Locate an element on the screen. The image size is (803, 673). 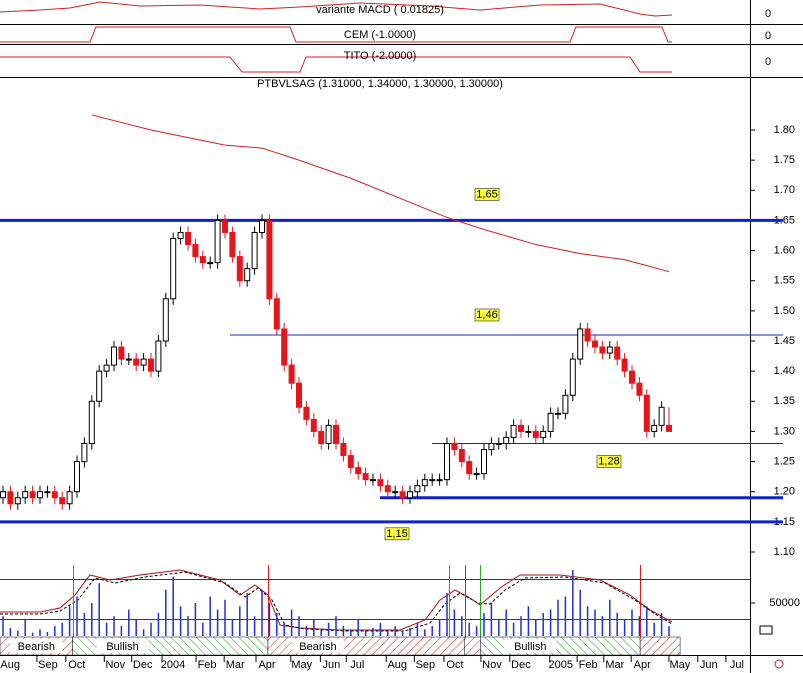
indicator-axis-label: 0 is located at coordinates (768, 14).